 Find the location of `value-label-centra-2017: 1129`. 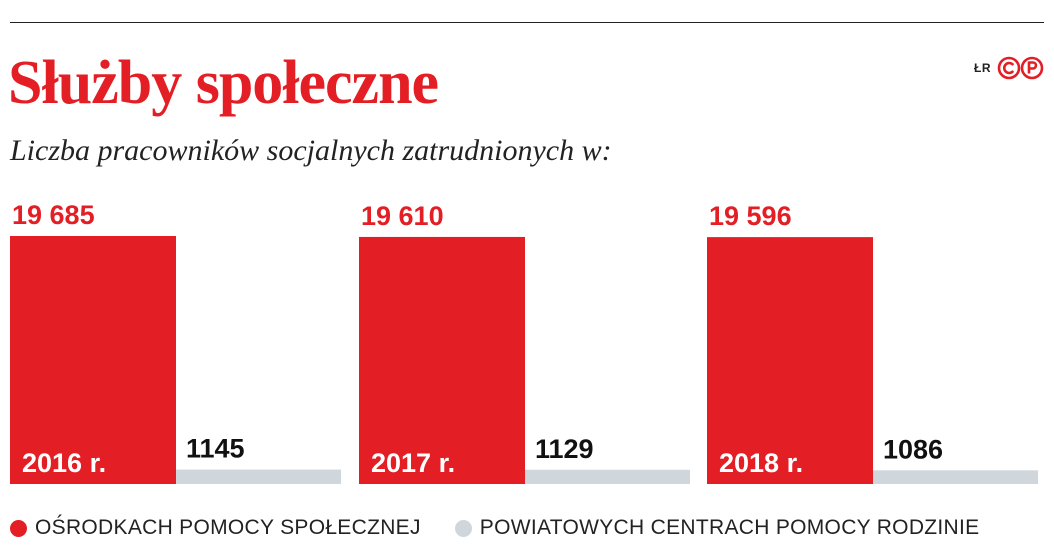

value-label-centra-2017: 1129 is located at coordinates (564, 449).